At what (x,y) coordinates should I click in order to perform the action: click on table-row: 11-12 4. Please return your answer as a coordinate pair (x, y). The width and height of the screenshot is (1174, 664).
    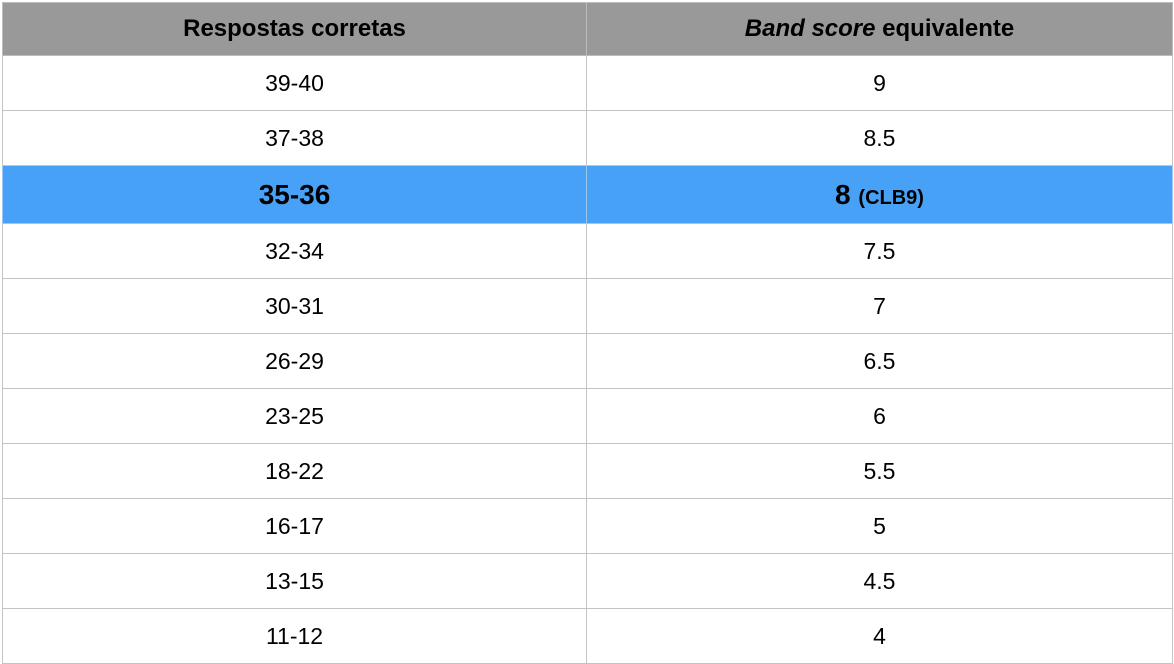
    Looking at the image, I should click on (587, 636).